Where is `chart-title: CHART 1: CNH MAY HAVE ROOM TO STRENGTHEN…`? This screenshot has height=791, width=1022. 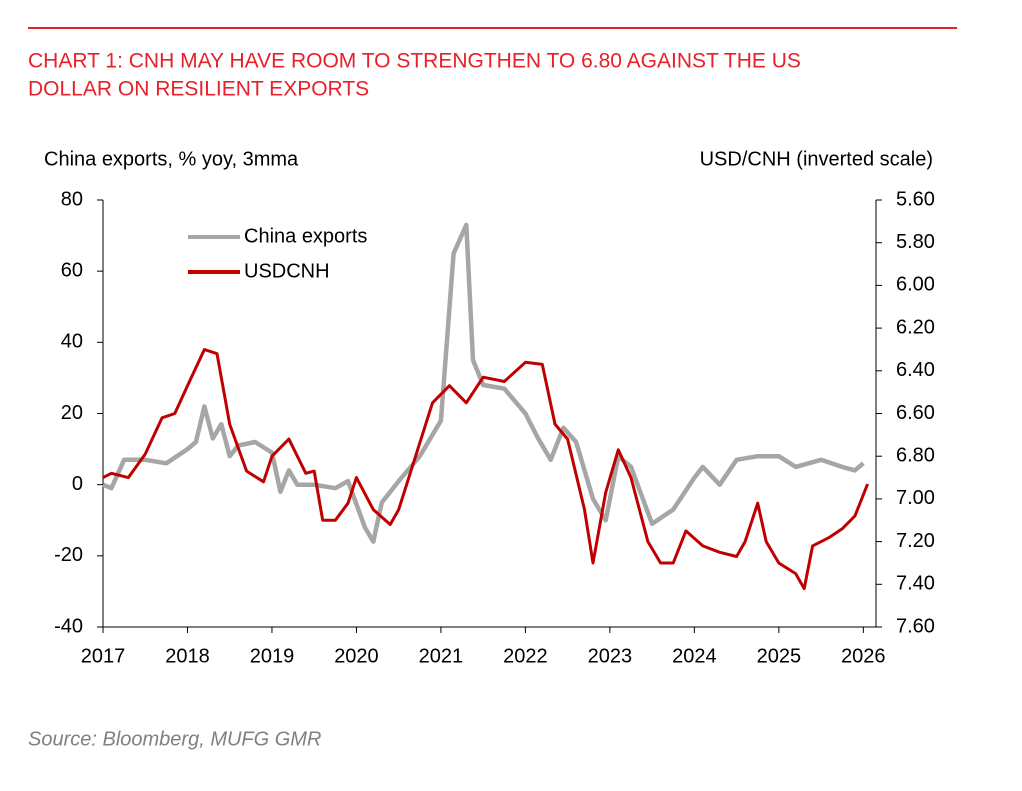
chart-title: CHART 1: CNH MAY HAVE ROOM TO STRENGTHEN… is located at coordinates (414, 61).